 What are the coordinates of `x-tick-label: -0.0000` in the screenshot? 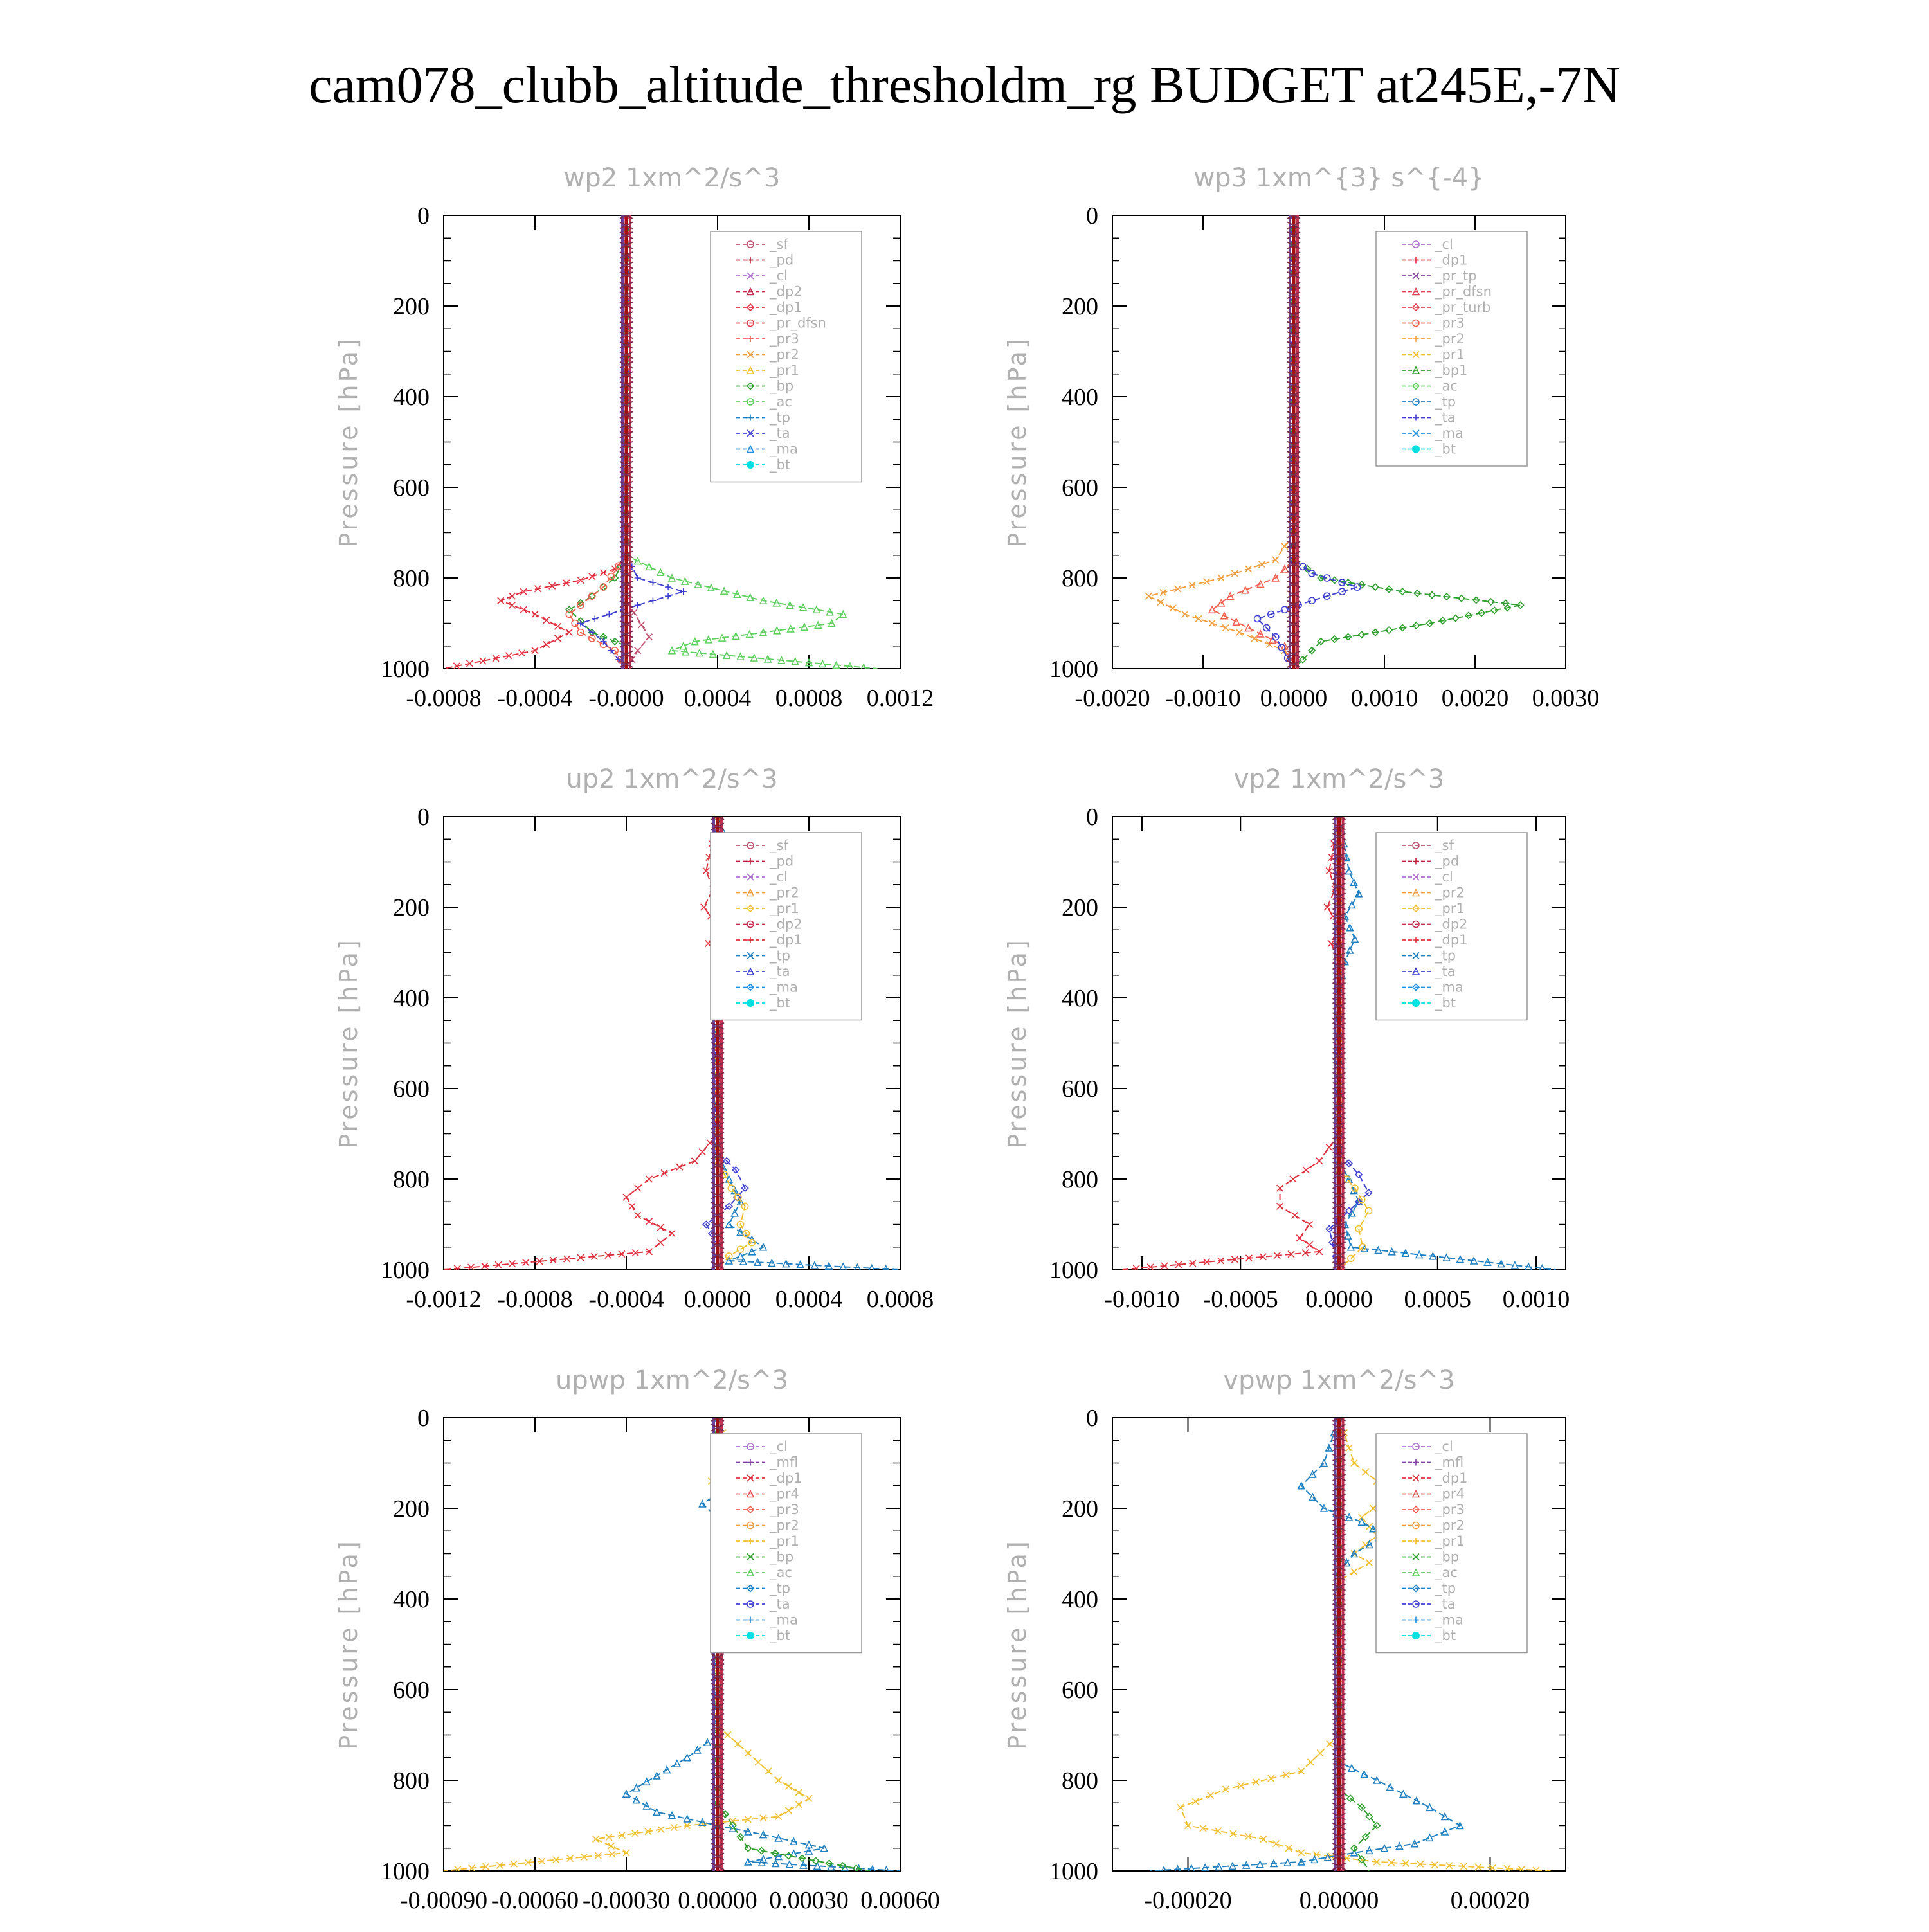 It's located at (626, 698).